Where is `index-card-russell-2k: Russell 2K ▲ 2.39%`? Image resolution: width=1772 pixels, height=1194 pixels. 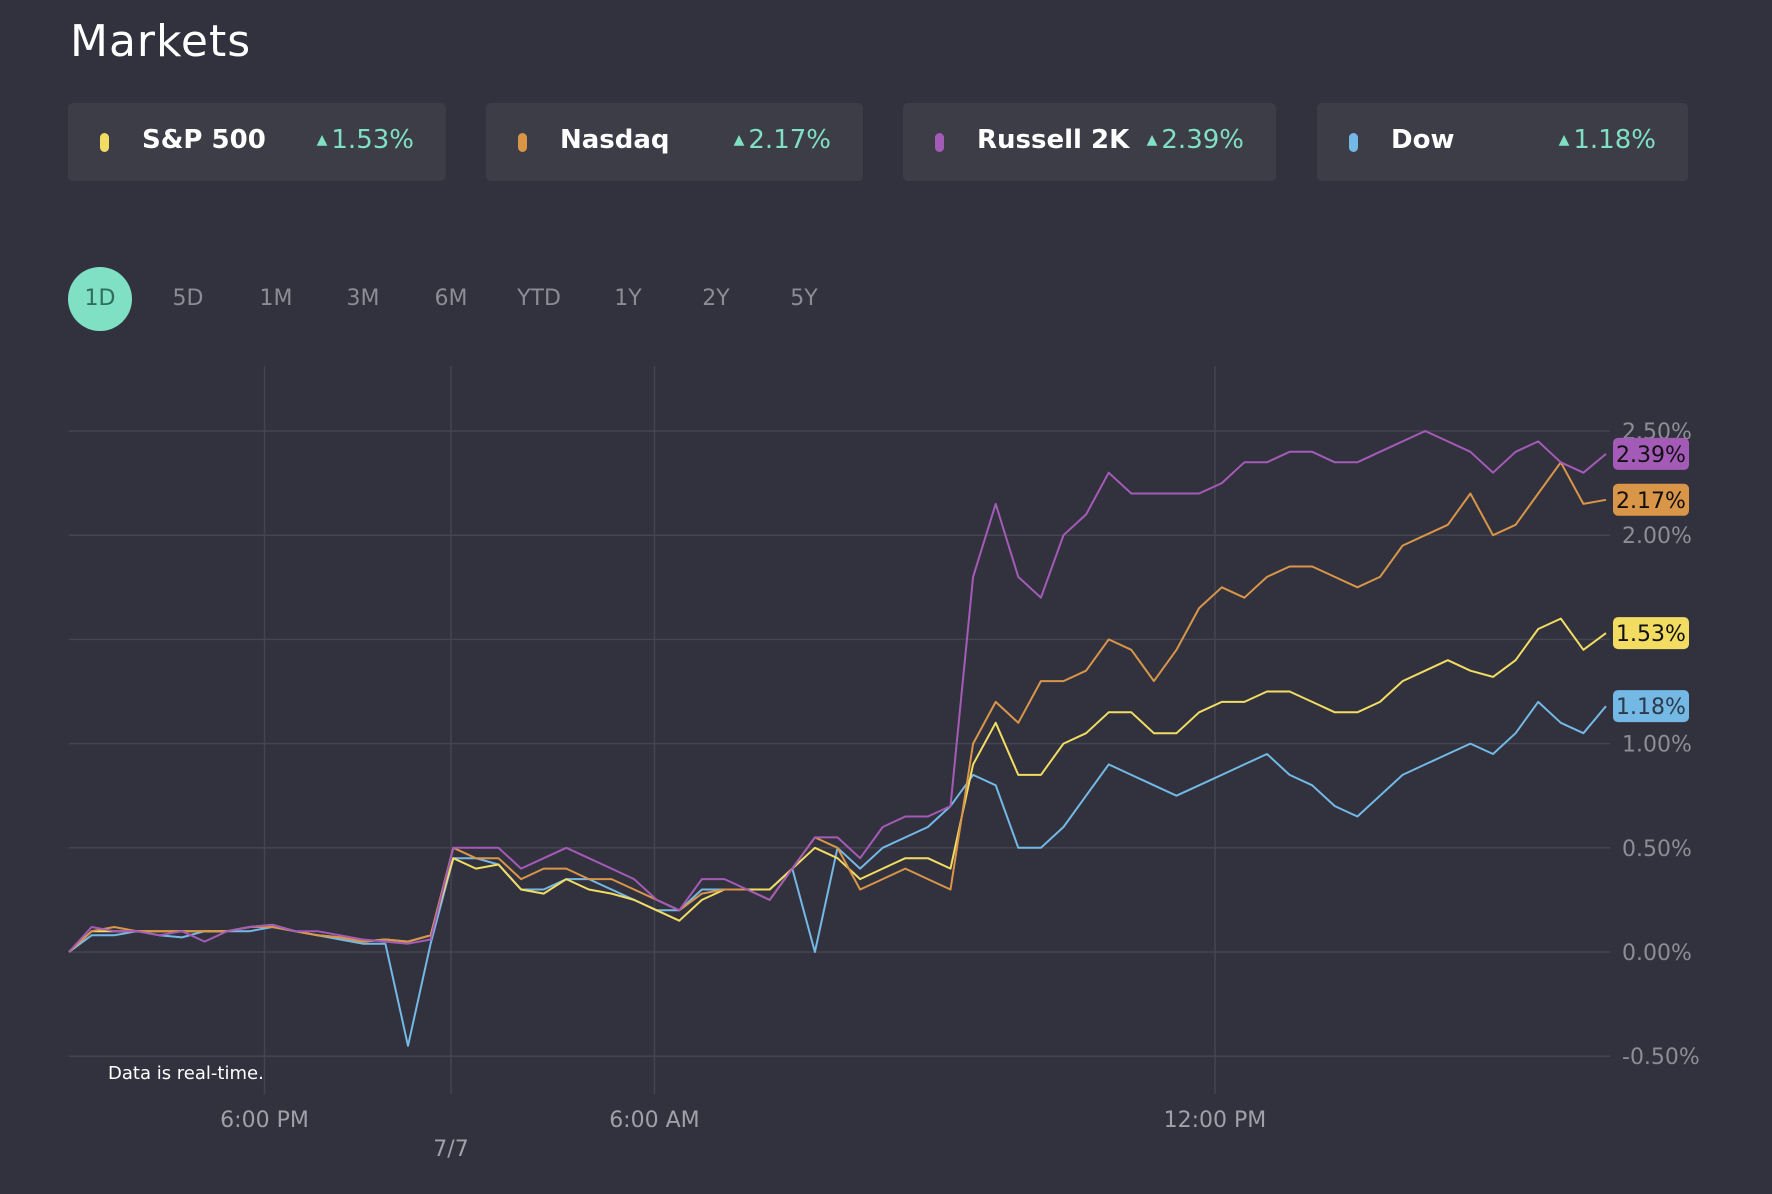 index-card-russell-2k: Russell 2K ▲ 2.39% is located at coordinates (1089, 142).